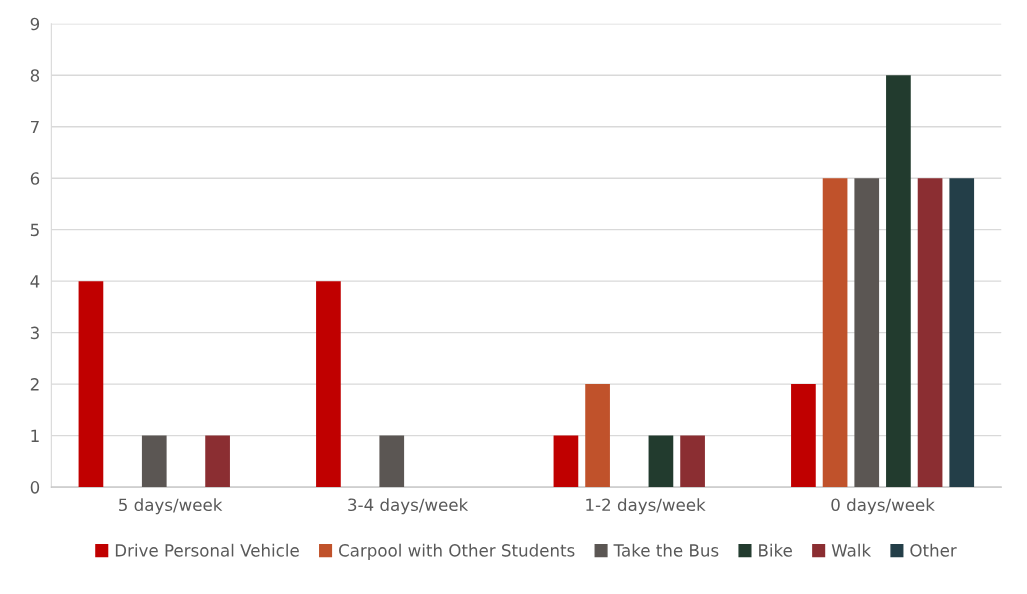 The height and width of the screenshot is (594, 1027). I want to click on y-tick-label: 3, so click(34, 333).